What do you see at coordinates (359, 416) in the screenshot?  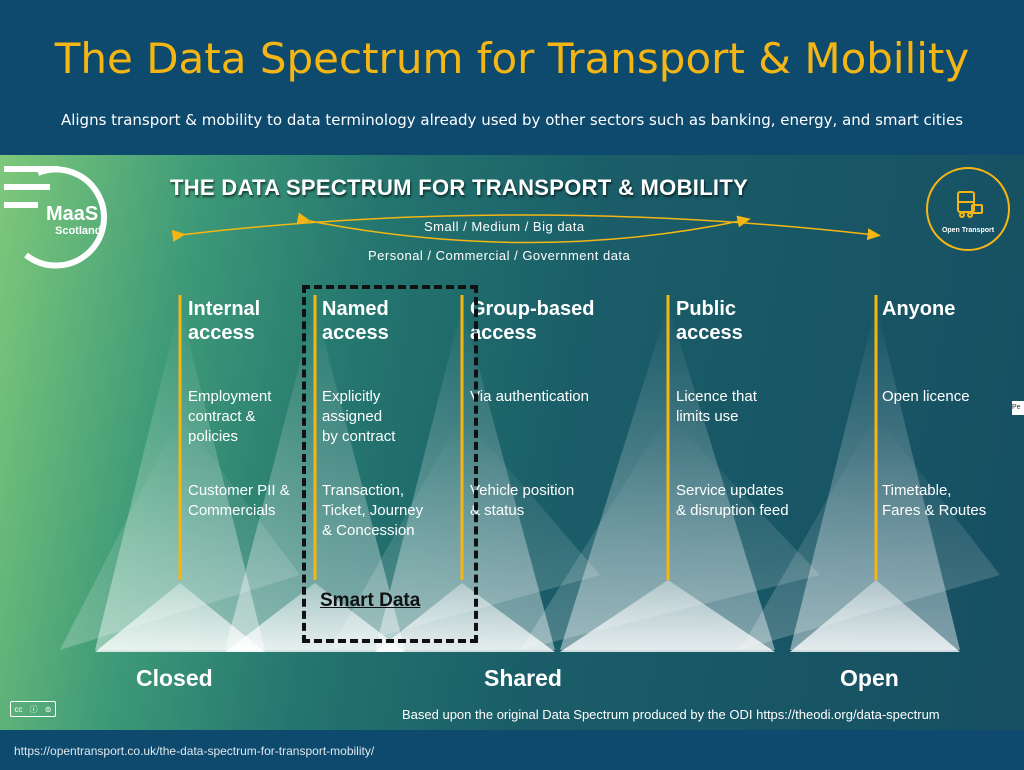 I see `col-named-definition: Explicitly assigned by contract` at bounding box center [359, 416].